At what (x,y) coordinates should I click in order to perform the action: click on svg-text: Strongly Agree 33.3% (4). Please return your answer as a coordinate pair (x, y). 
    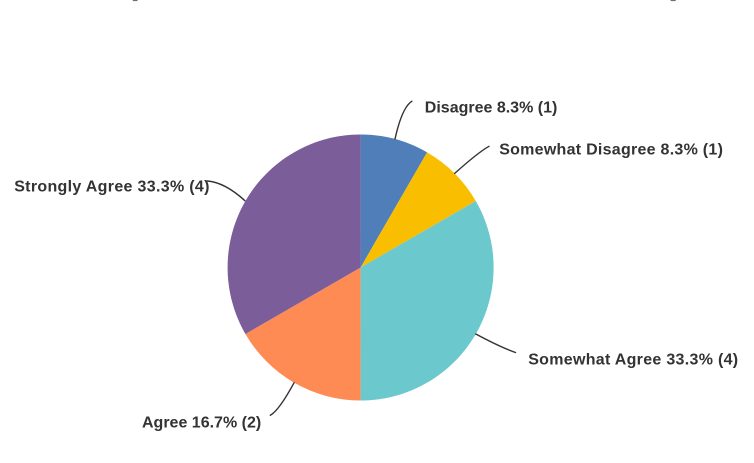
    Looking at the image, I should click on (112, 186).